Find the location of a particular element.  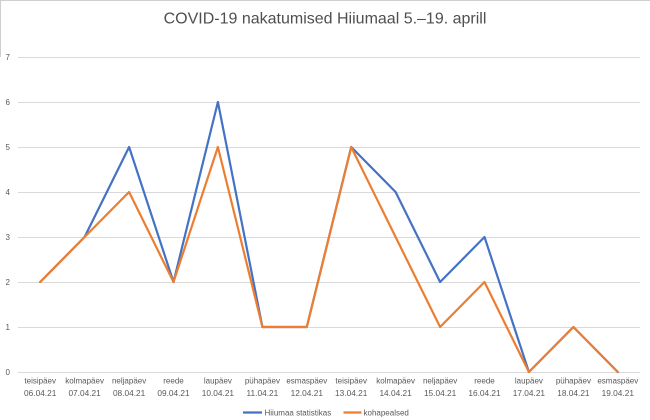

svg-text: 19.04.21 is located at coordinates (618, 393).